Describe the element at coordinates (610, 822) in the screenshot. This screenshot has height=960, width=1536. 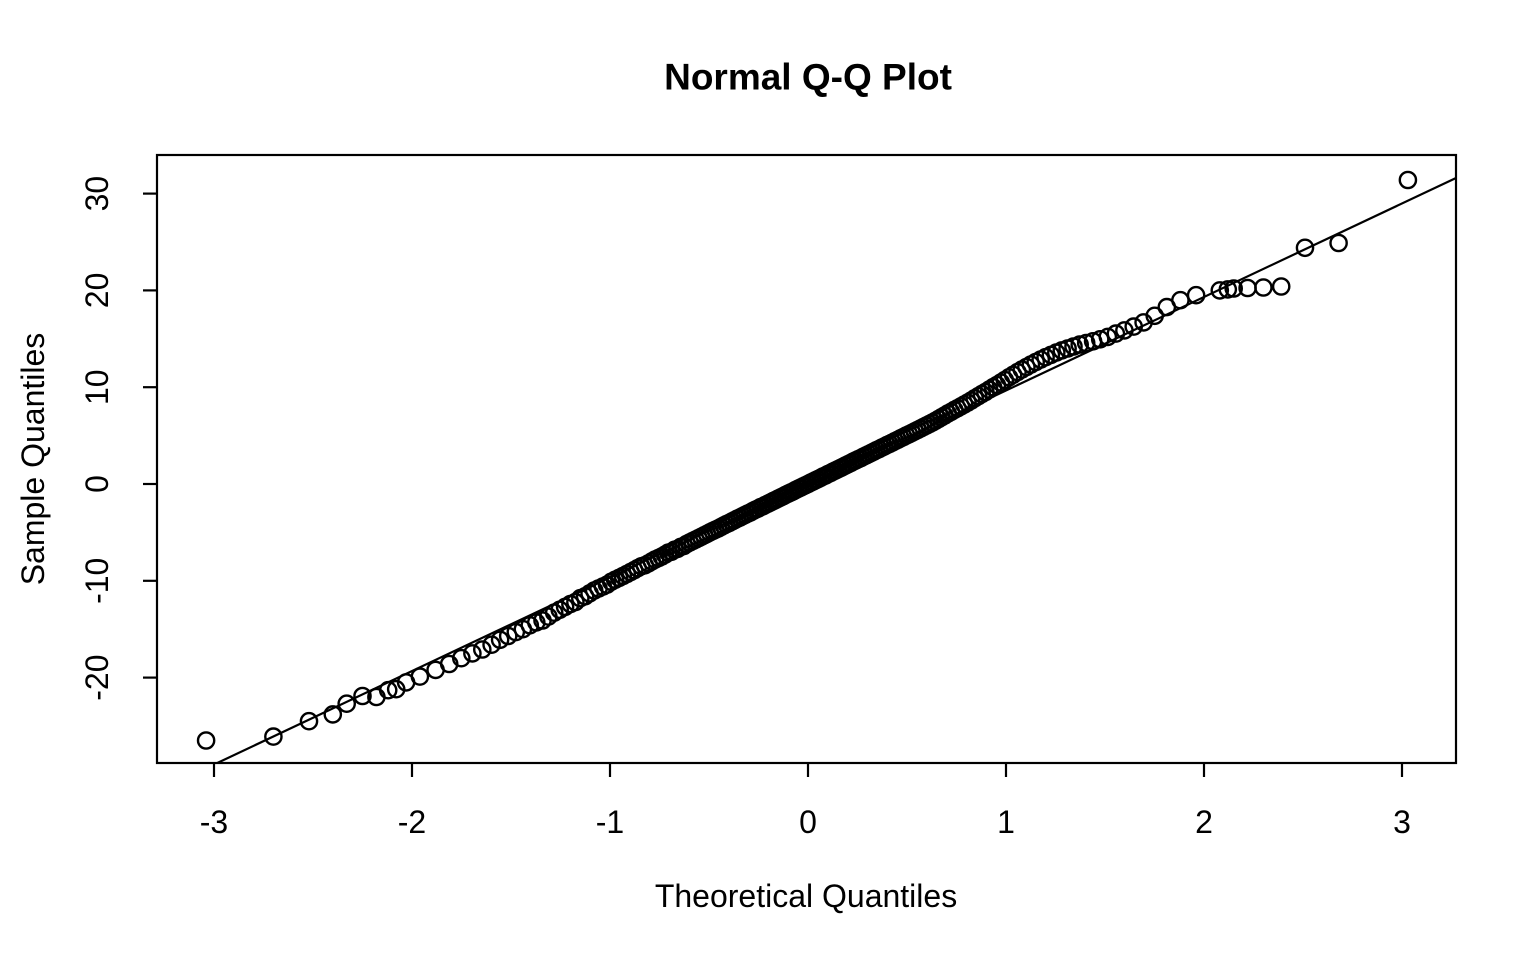
I see `x-tick-label: -1` at that location.